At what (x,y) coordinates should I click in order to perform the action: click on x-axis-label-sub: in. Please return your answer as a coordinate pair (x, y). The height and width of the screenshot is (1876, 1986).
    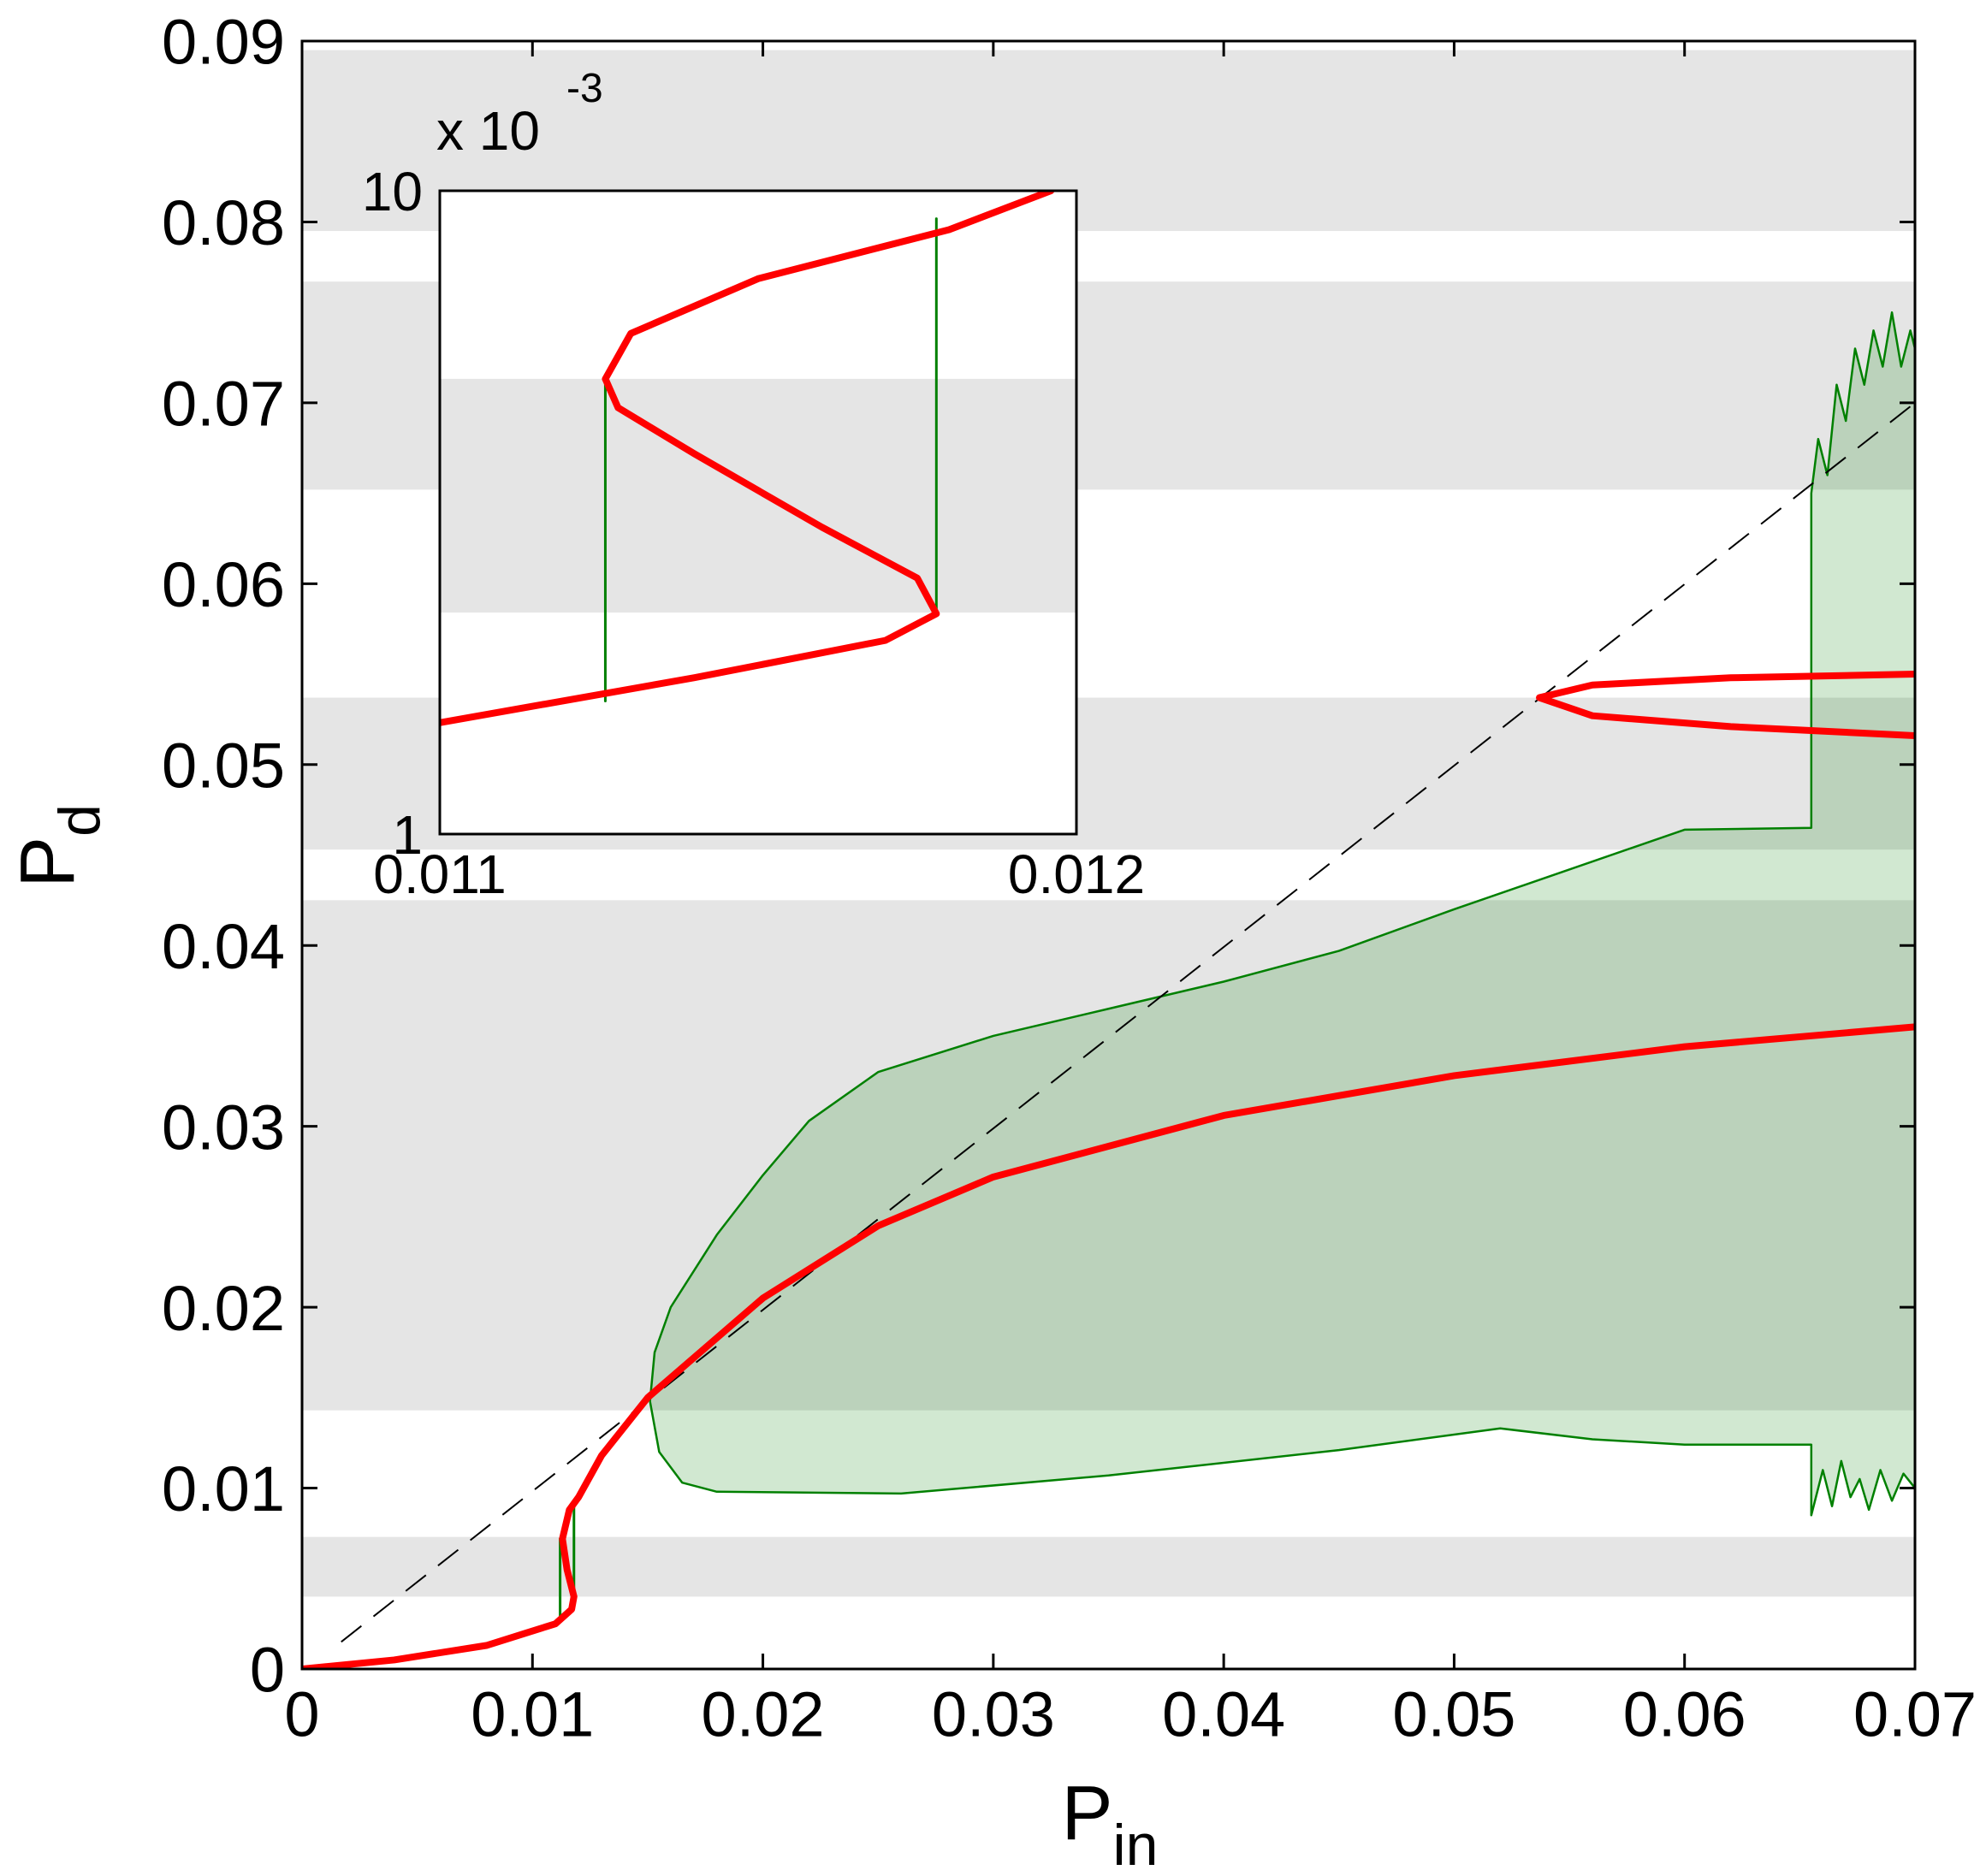
    Looking at the image, I should click on (1136, 1844).